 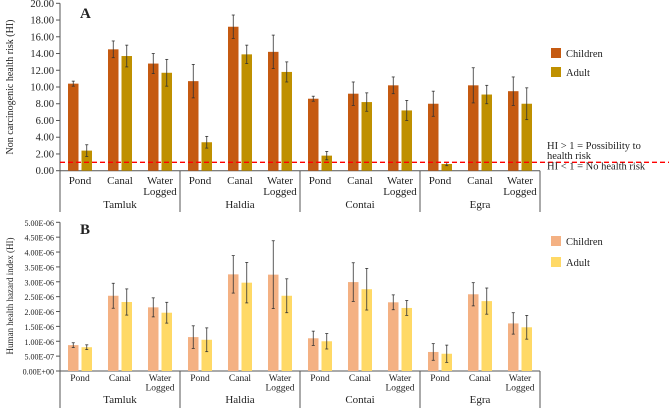 What do you see at coordinates (85, 14) in the screenshot?
I see `panel-label: A` at bounding box center [85, 14].